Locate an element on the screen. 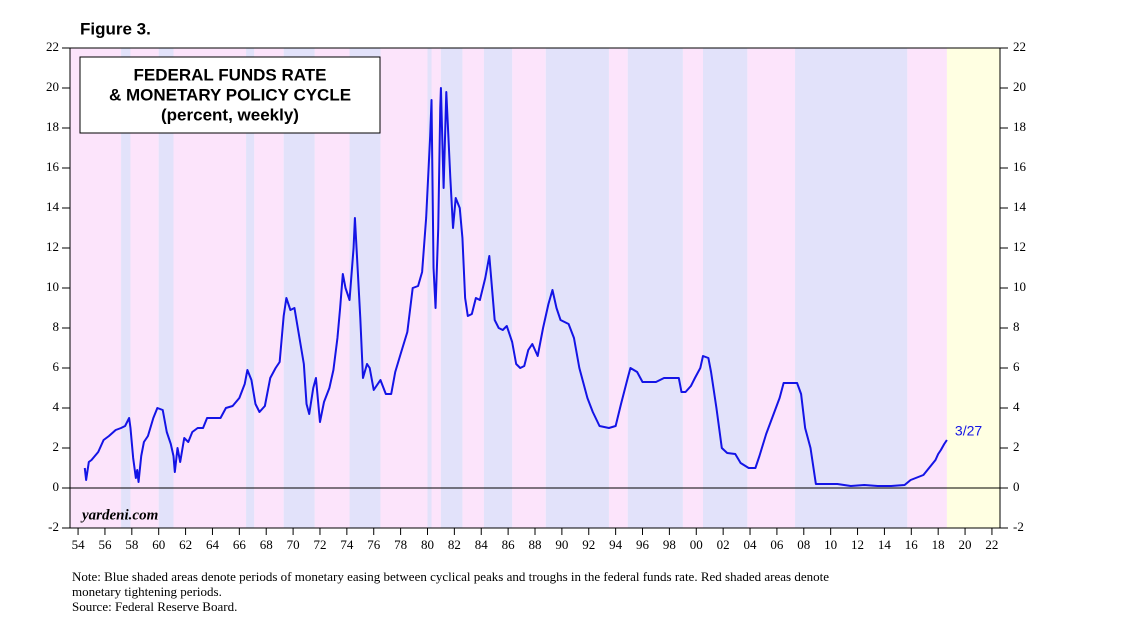  title: & MONETARY POLICY CYCLE is located at coordinates (230, 94).